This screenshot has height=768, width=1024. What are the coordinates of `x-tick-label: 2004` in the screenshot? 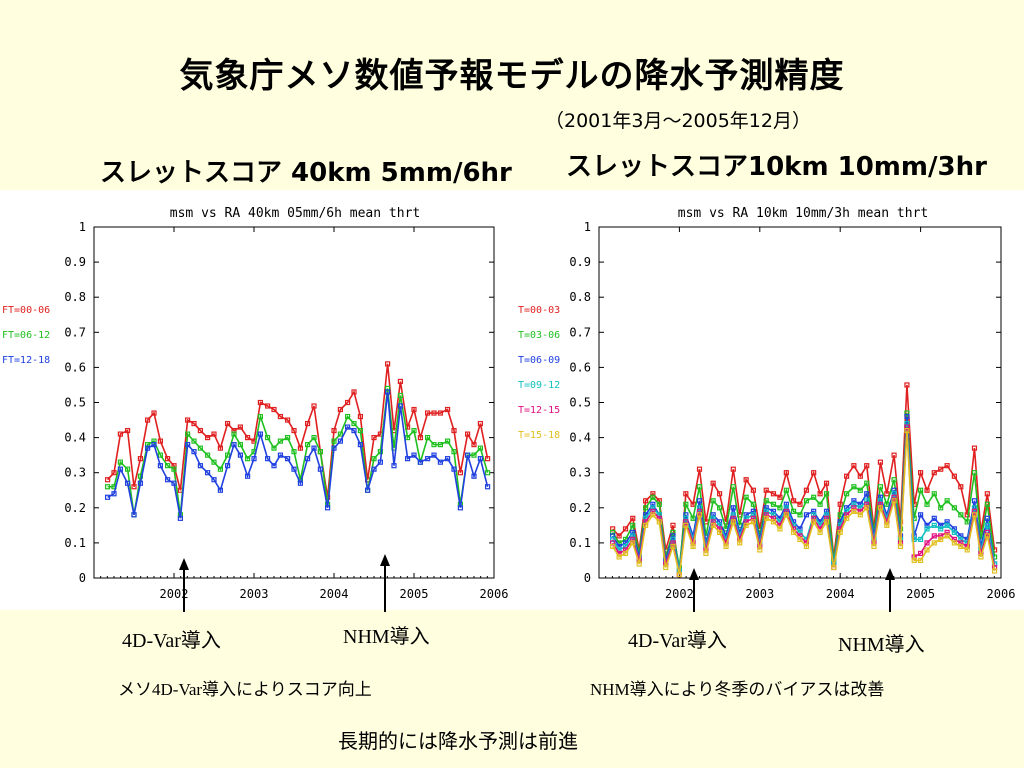 It's located at (334, 594).